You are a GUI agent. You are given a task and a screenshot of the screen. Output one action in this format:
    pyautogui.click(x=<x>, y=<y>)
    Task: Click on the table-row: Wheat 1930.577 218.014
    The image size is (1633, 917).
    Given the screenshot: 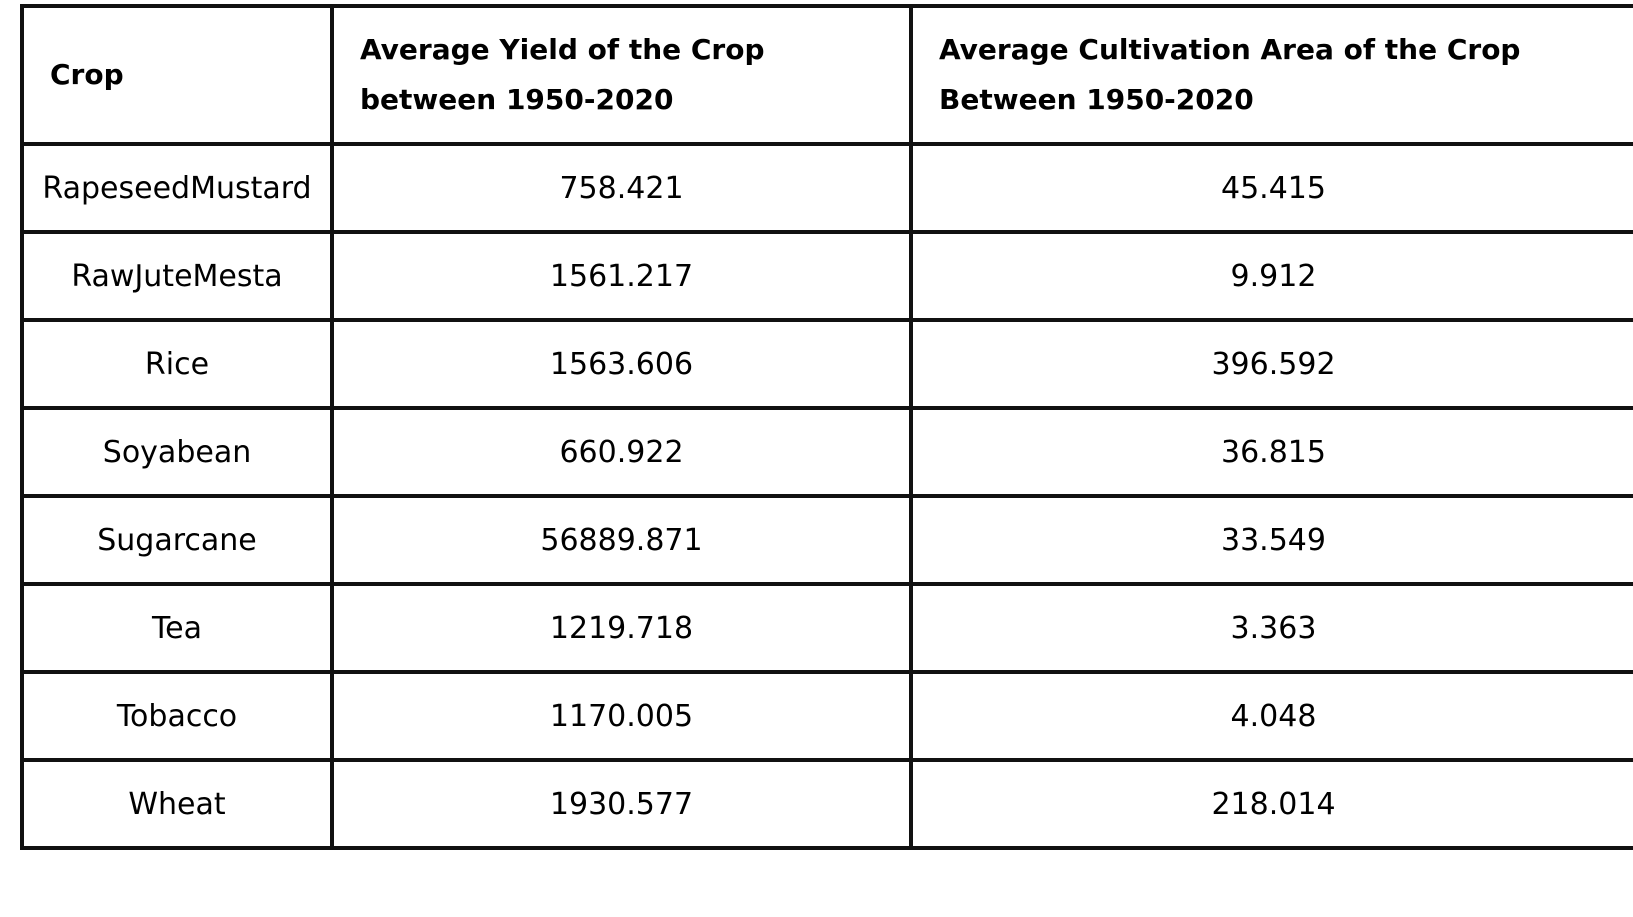 What is the action you would take?
    pyautogui.click(x=826, y=804)
    